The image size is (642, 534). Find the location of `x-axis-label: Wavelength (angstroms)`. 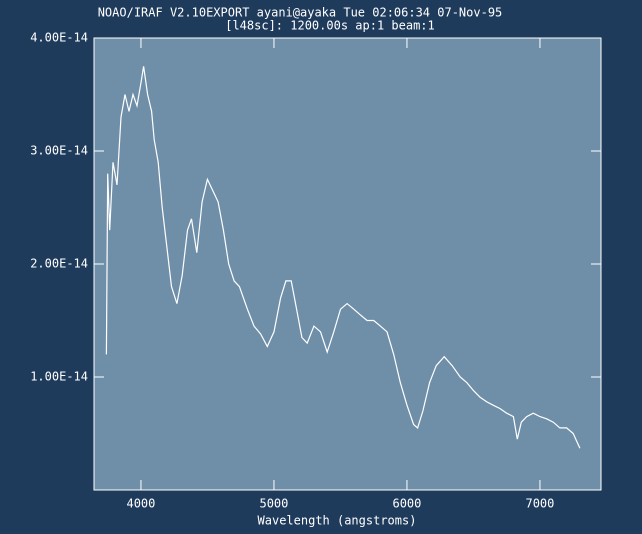

x-axis-label: Wavelength (angstroms) is located at coordinates (337, 521).